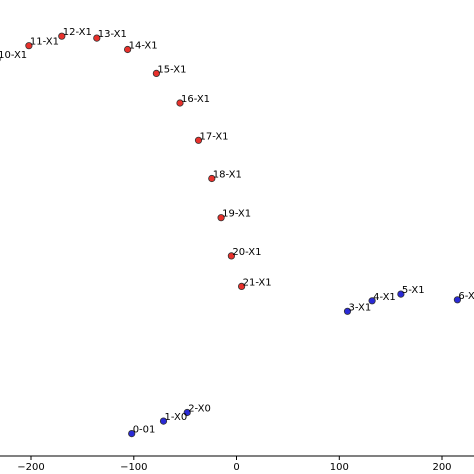  Describe the element at coordinates (97, 38) in the screenshot. I see `data-point-13-X1` at that location.